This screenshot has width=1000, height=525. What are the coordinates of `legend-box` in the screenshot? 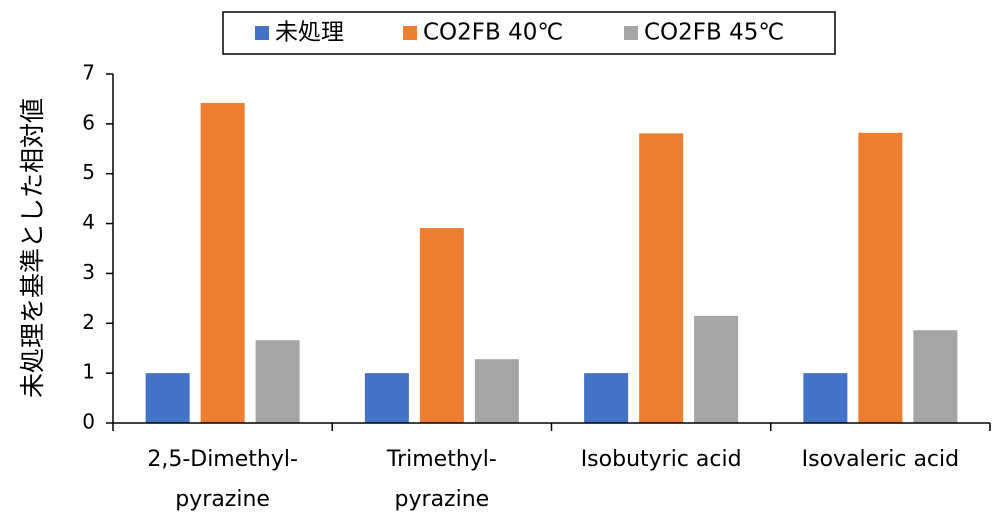 It's located at (529, 33).